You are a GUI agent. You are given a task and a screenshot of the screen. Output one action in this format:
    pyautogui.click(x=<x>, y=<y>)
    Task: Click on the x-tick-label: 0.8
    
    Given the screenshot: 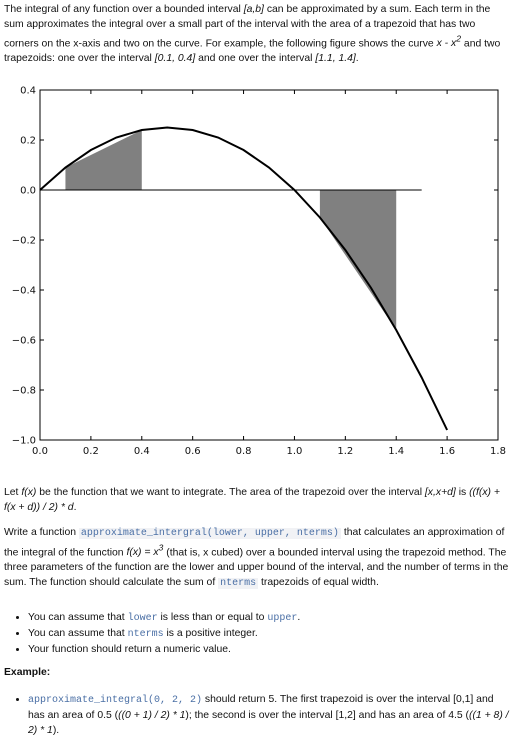 What is the action you would take?
    pyautogui.click(x=244, y=451)
    